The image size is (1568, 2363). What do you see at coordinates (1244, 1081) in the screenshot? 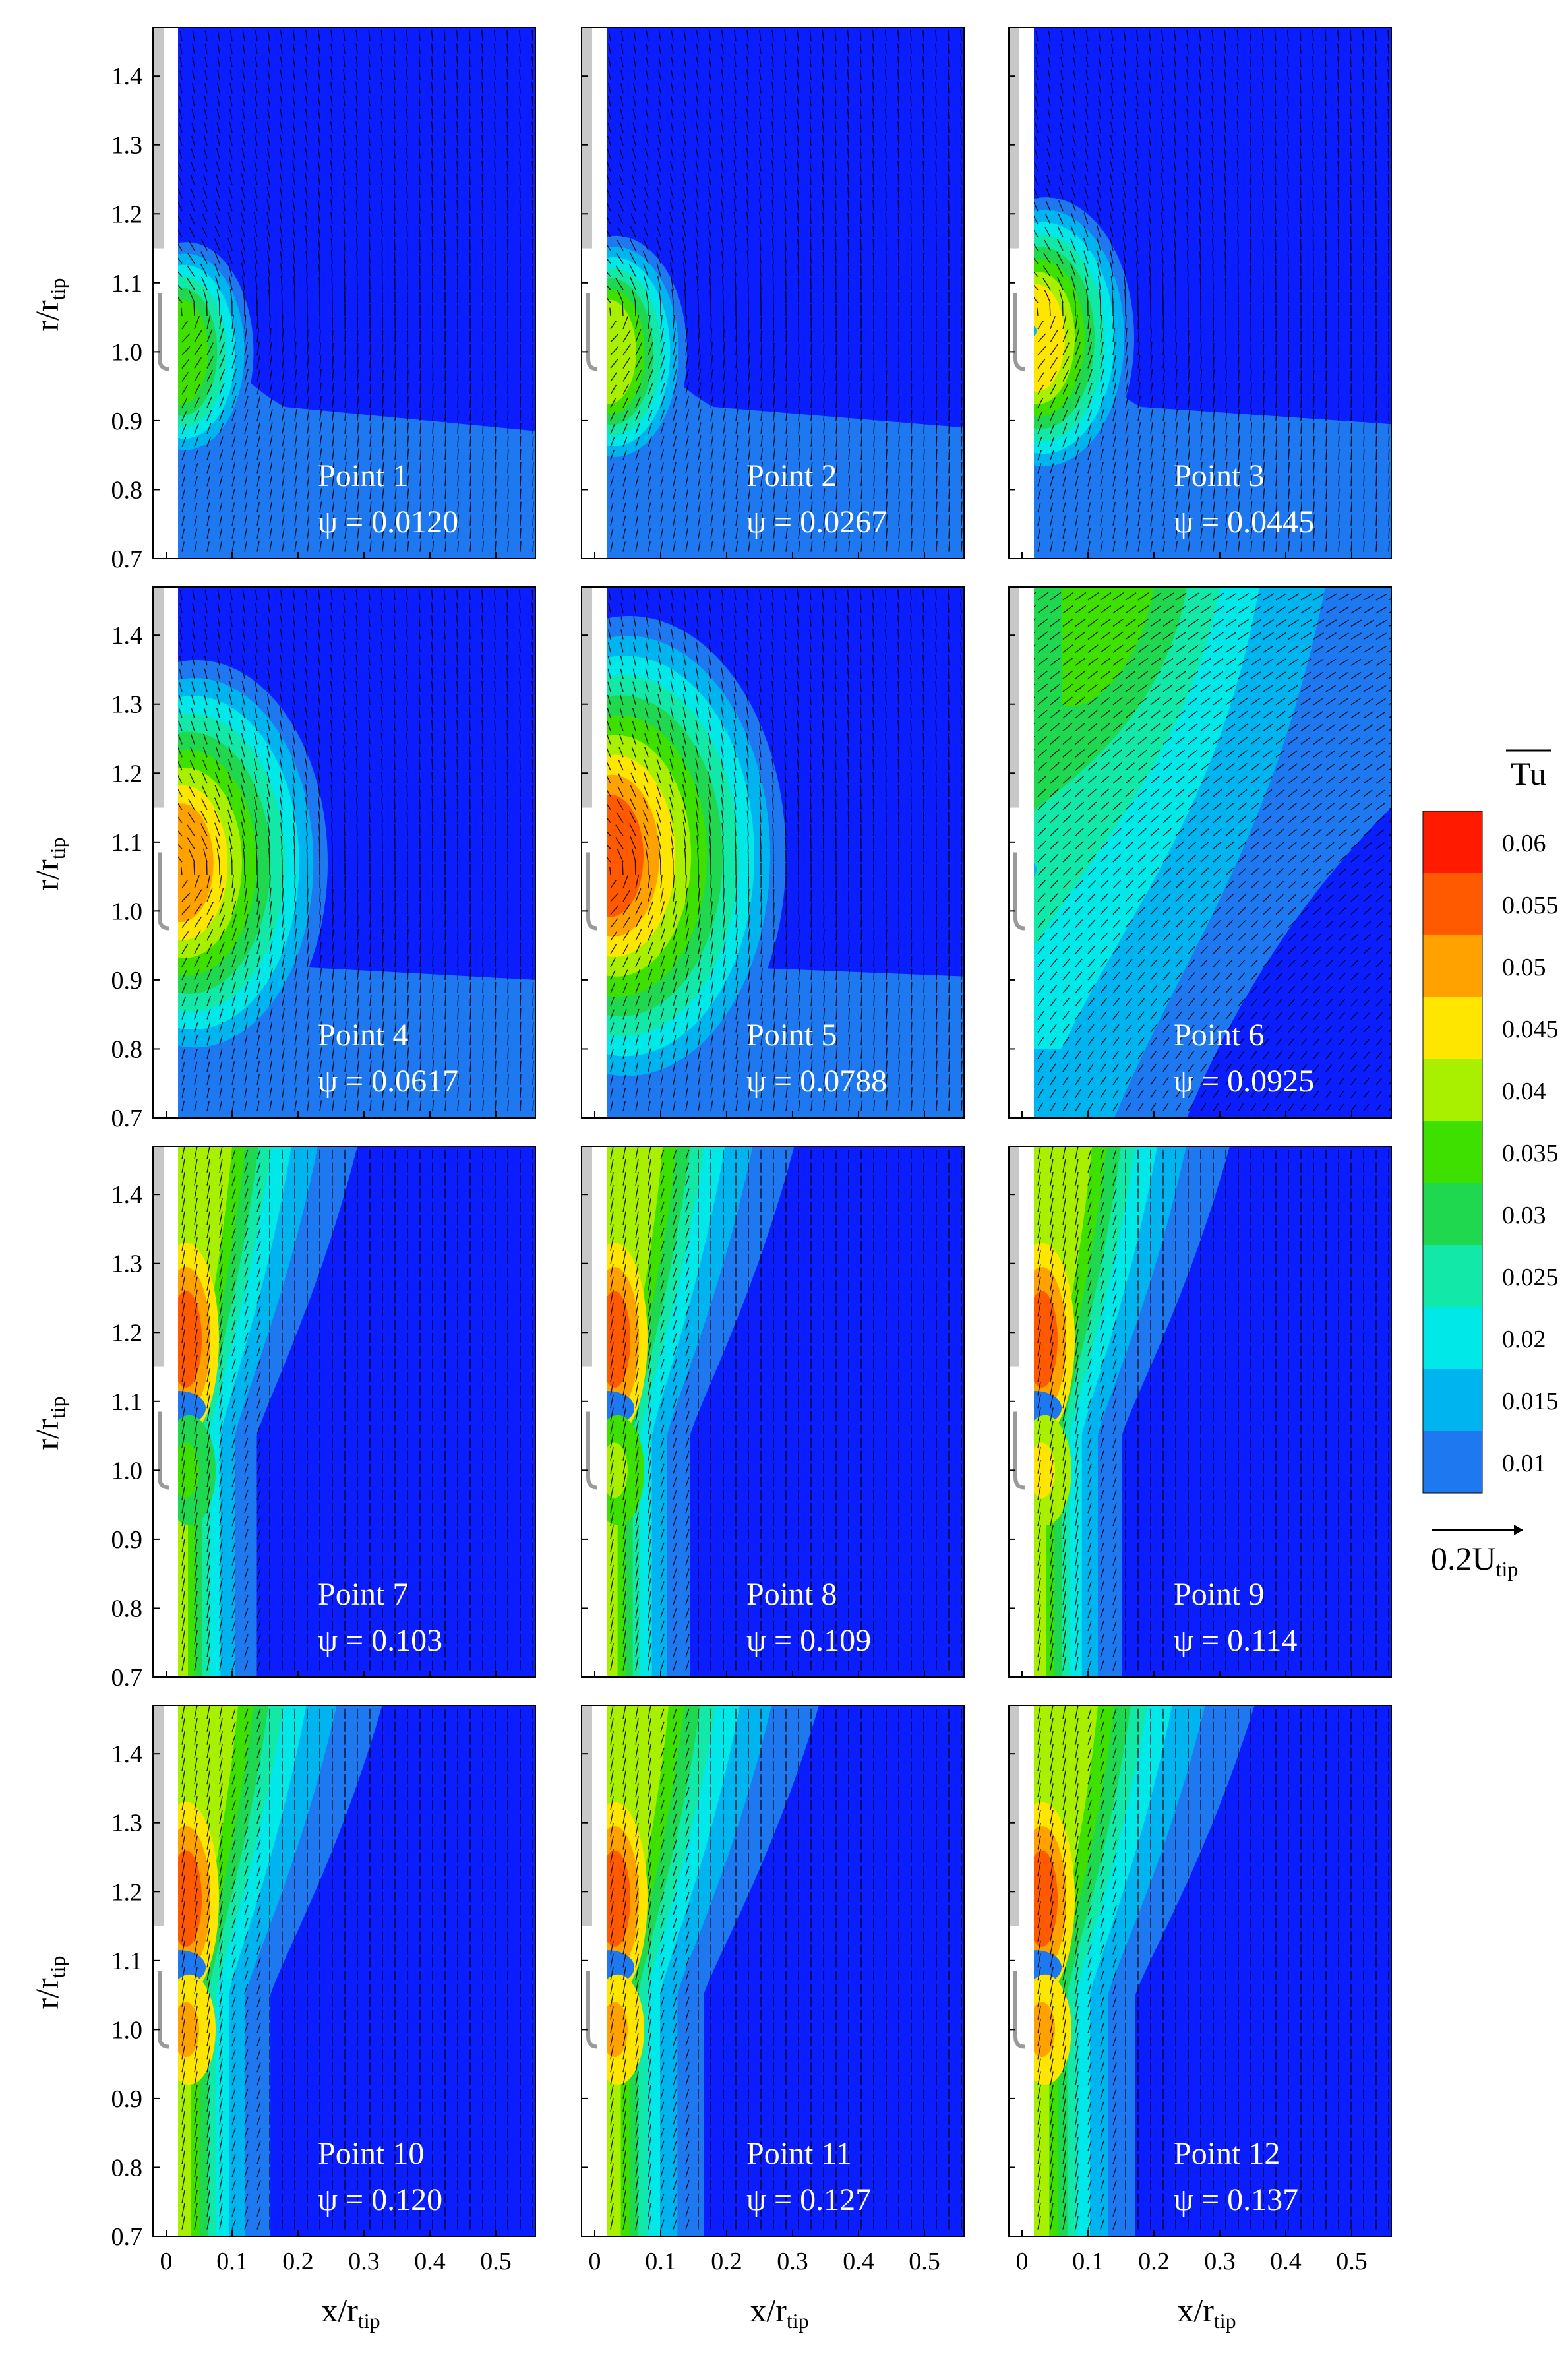
I see `panel-psi-label: ψ = 0.0925` at bounding box center [1244, 1081].